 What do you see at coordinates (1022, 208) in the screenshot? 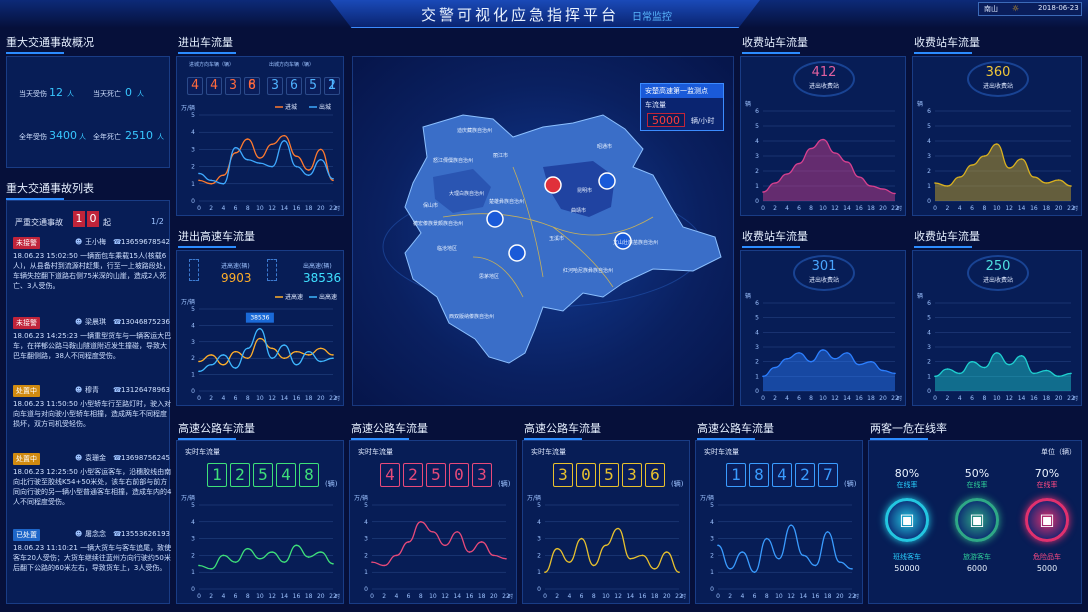
I see `x-tick-label: 14` at bounding box center [1022, 208].